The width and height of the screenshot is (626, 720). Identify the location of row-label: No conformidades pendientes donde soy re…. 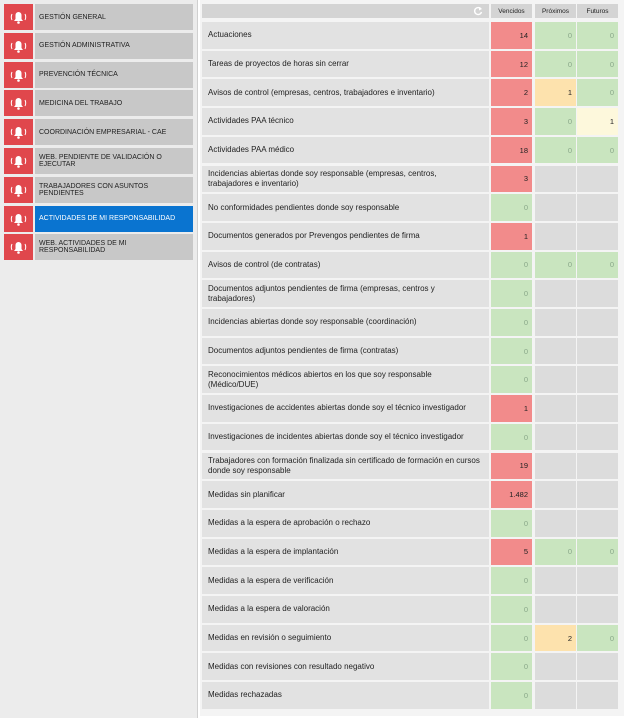
(345, 207).